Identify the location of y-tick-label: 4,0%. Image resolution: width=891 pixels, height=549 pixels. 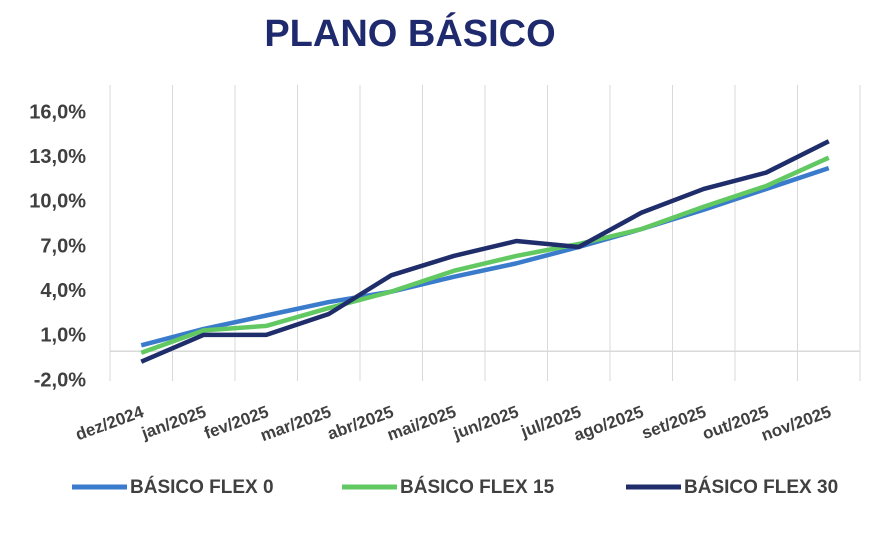
(63, 291).